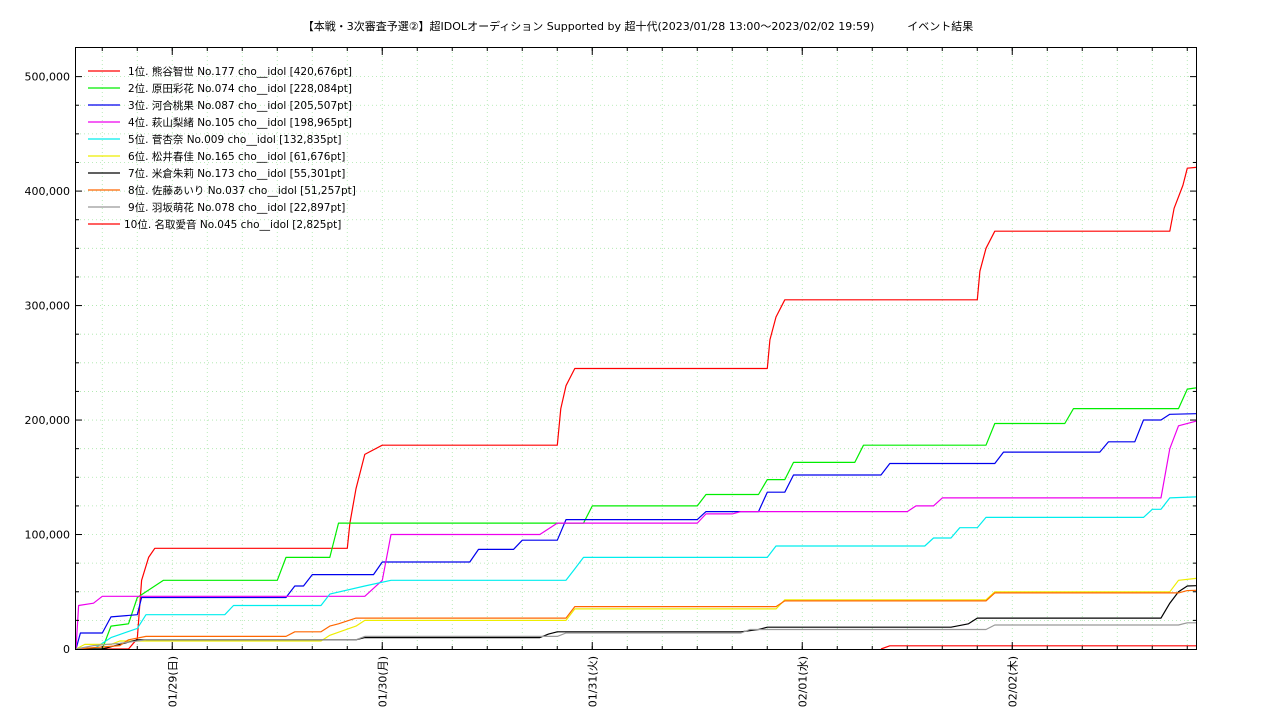 The width and height of the screenshot is (1280, 720). I want to click on legend-entry: 4位. 萩山梨緒 No.105 cho__idol [198,965pt], so click(240, 122).